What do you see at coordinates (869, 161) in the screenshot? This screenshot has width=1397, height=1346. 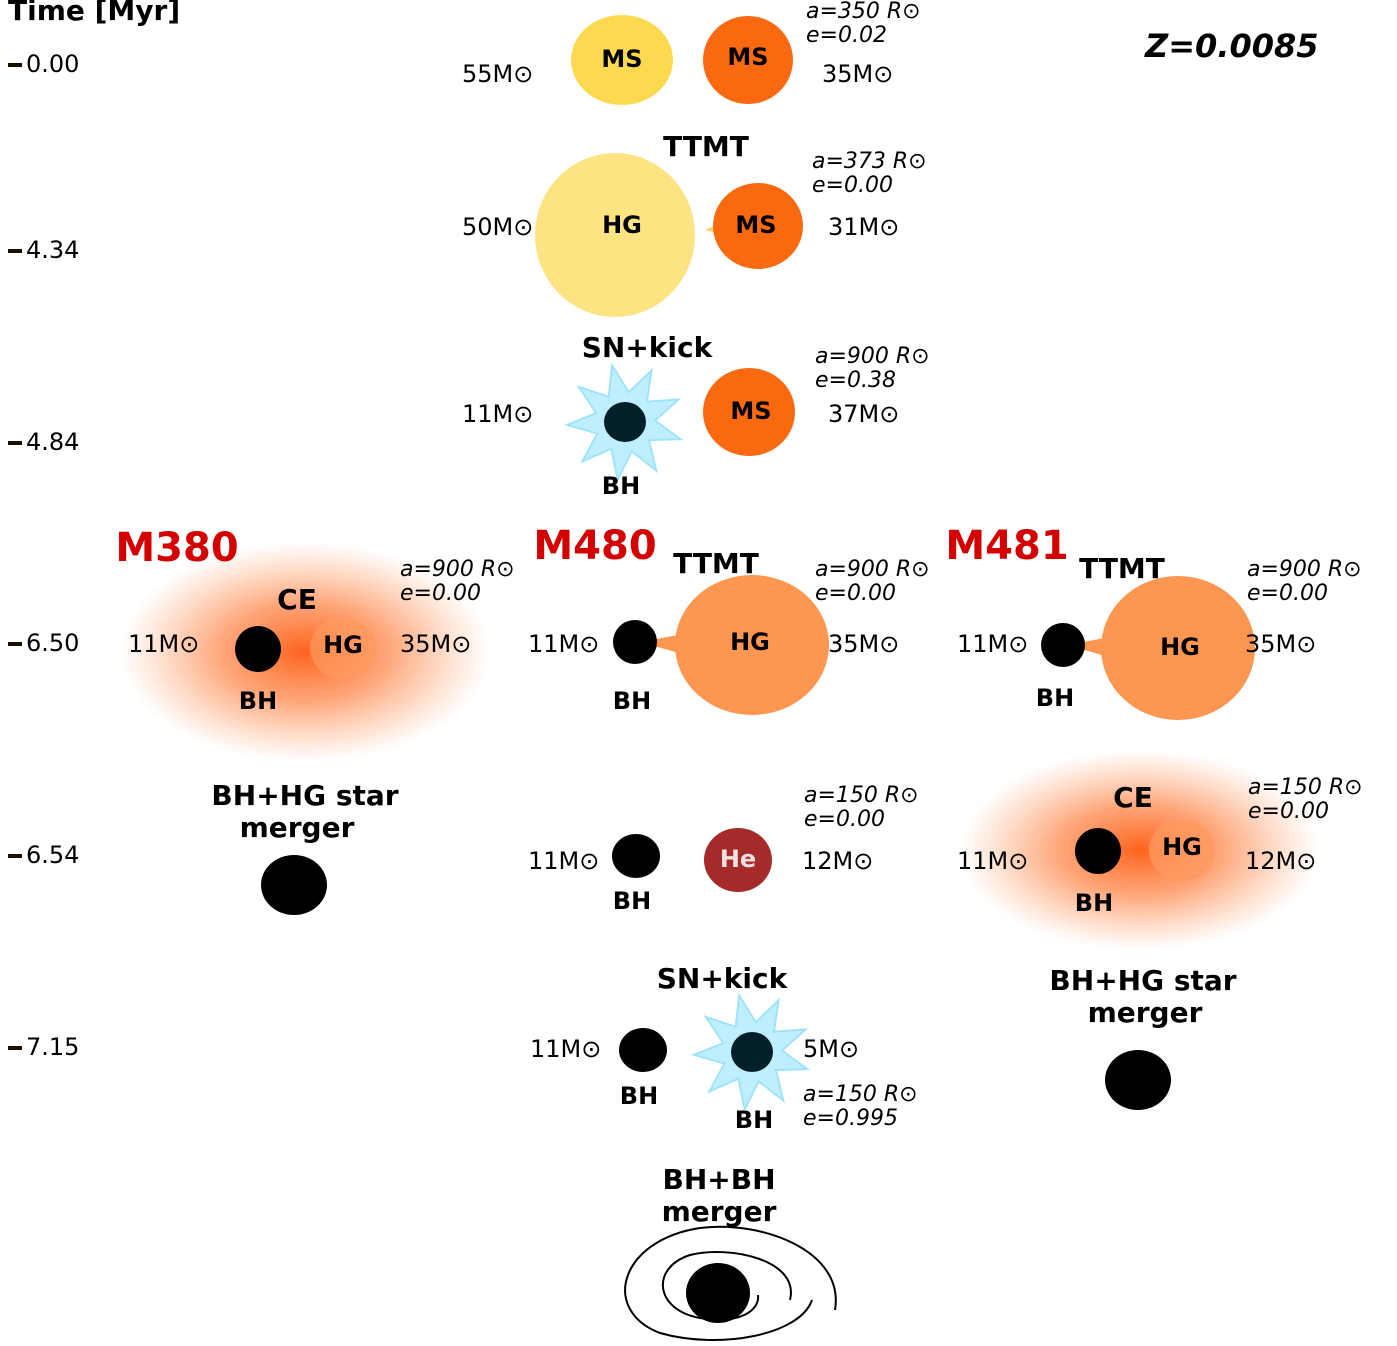 I see `separation-label: a=373 R⊙` at bounding box center [869, 161].